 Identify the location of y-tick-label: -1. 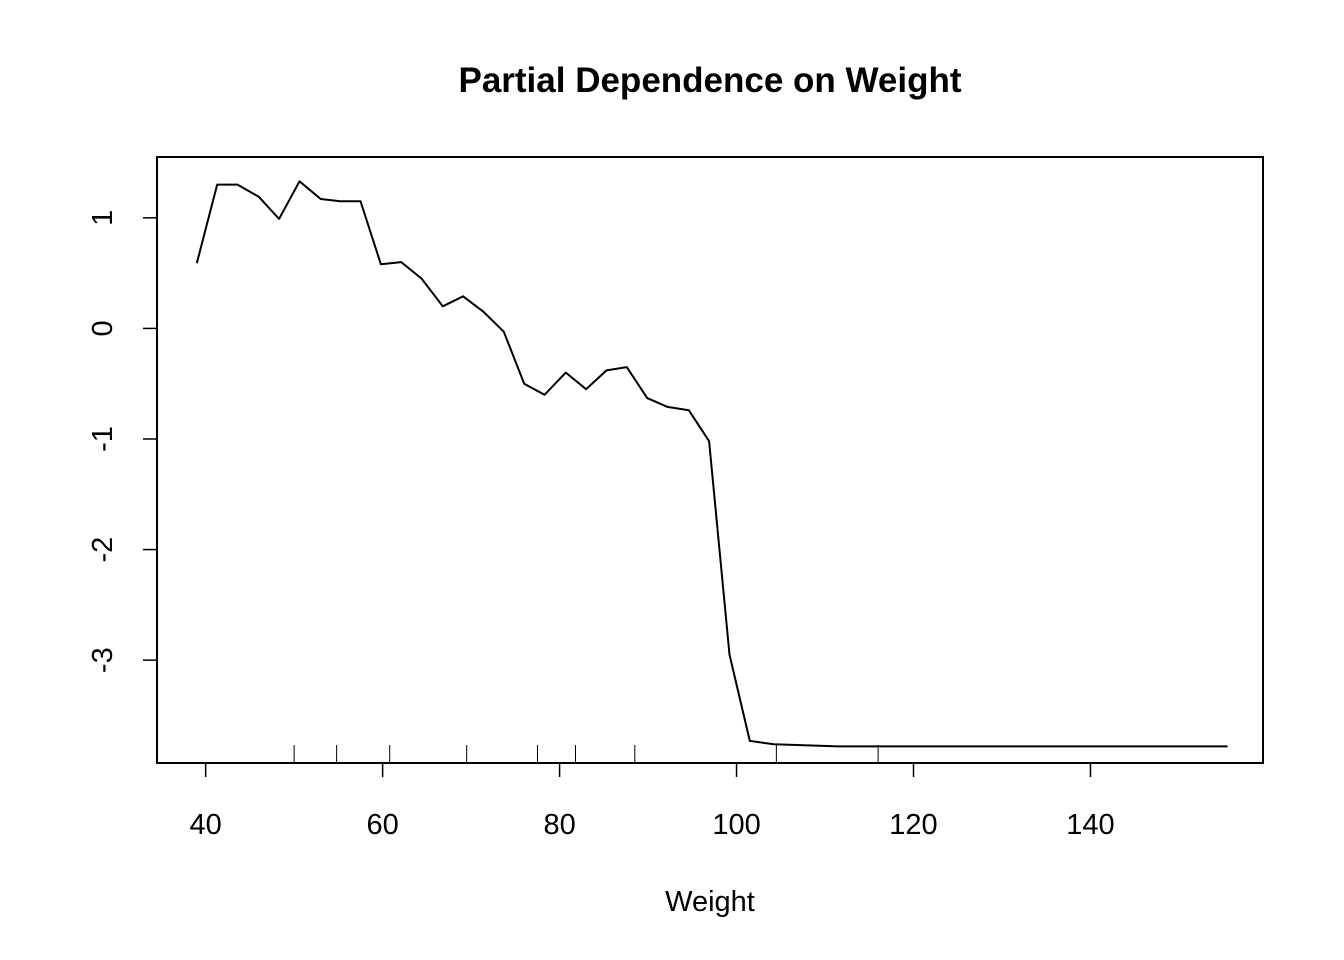
(103, 439).